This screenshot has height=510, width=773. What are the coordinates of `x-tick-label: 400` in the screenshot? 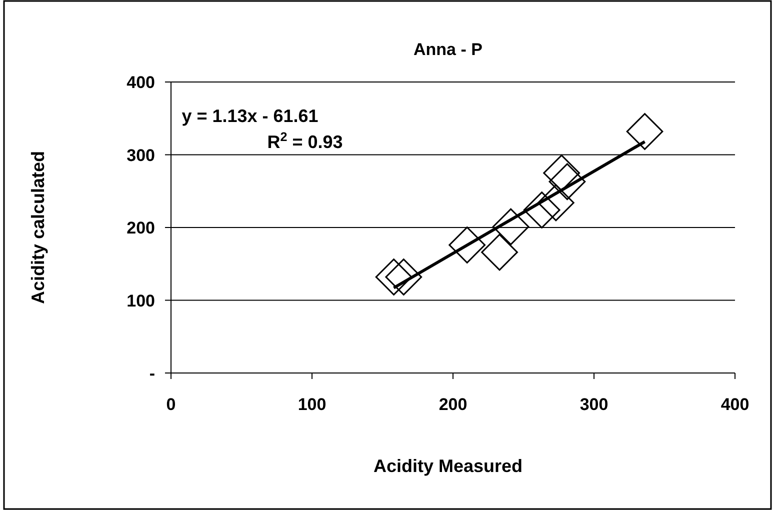 It's located at (735, 404).